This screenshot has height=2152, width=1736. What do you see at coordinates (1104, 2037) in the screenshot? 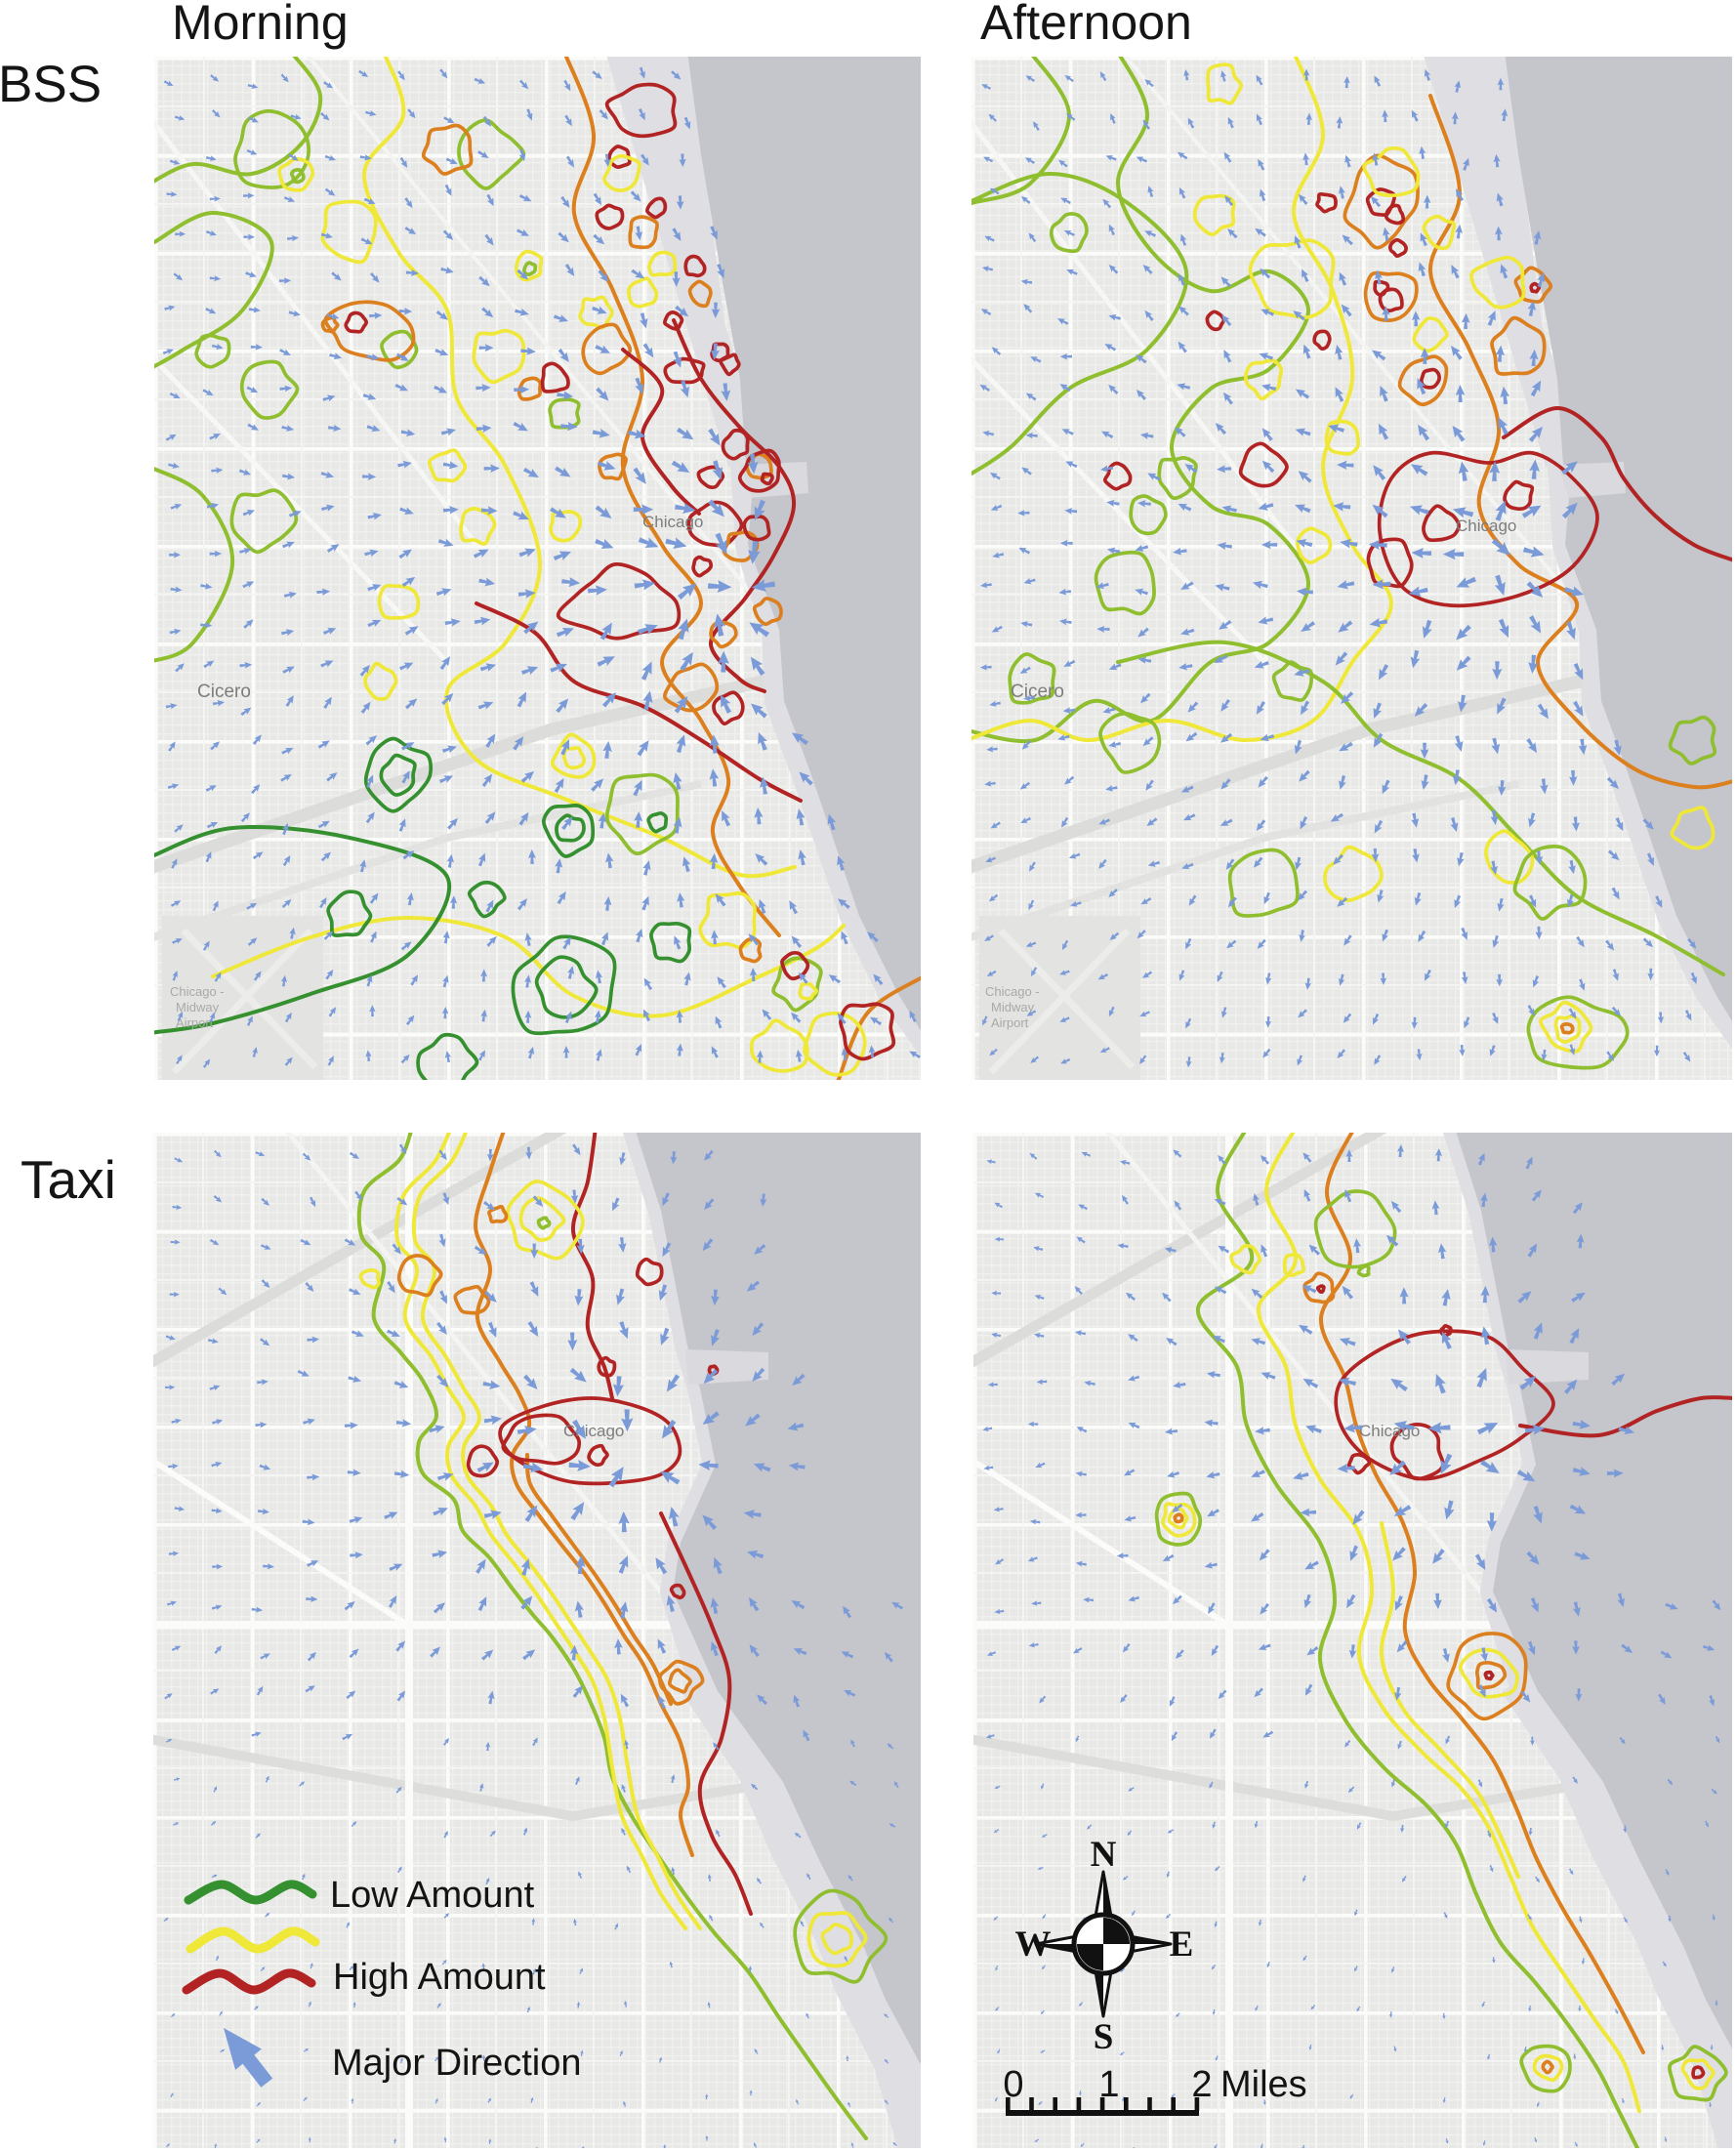
I see `svg-text: S` at bounding box center [1104, 2037].